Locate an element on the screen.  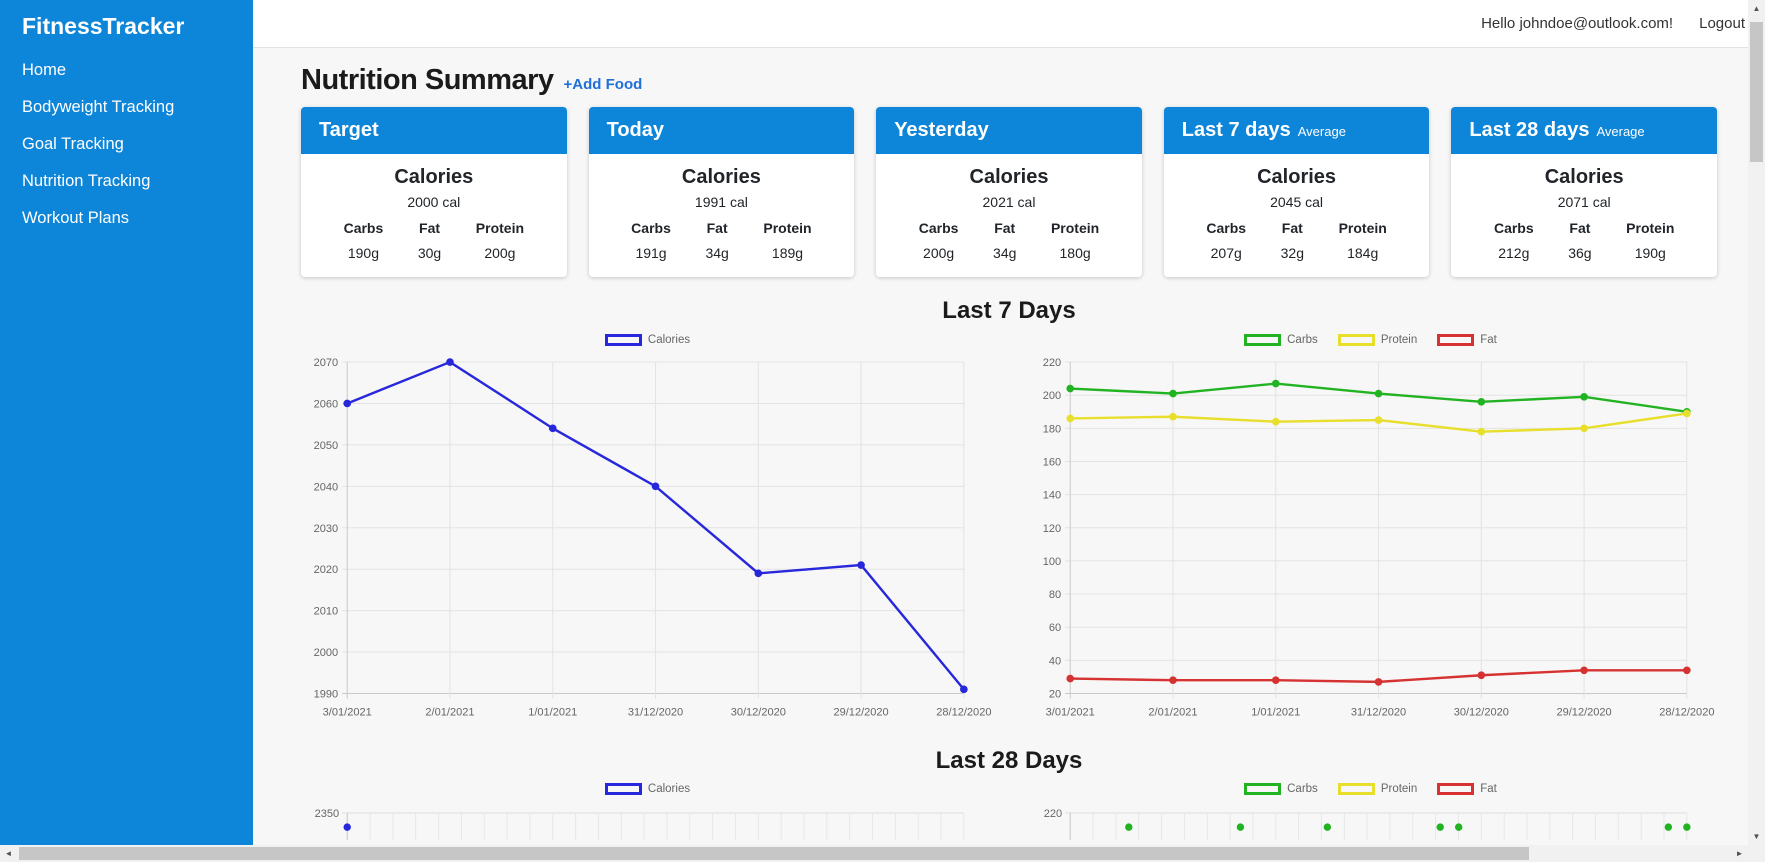
macro-carbs: Carbs 207g is located at coordinates (1226, 240).